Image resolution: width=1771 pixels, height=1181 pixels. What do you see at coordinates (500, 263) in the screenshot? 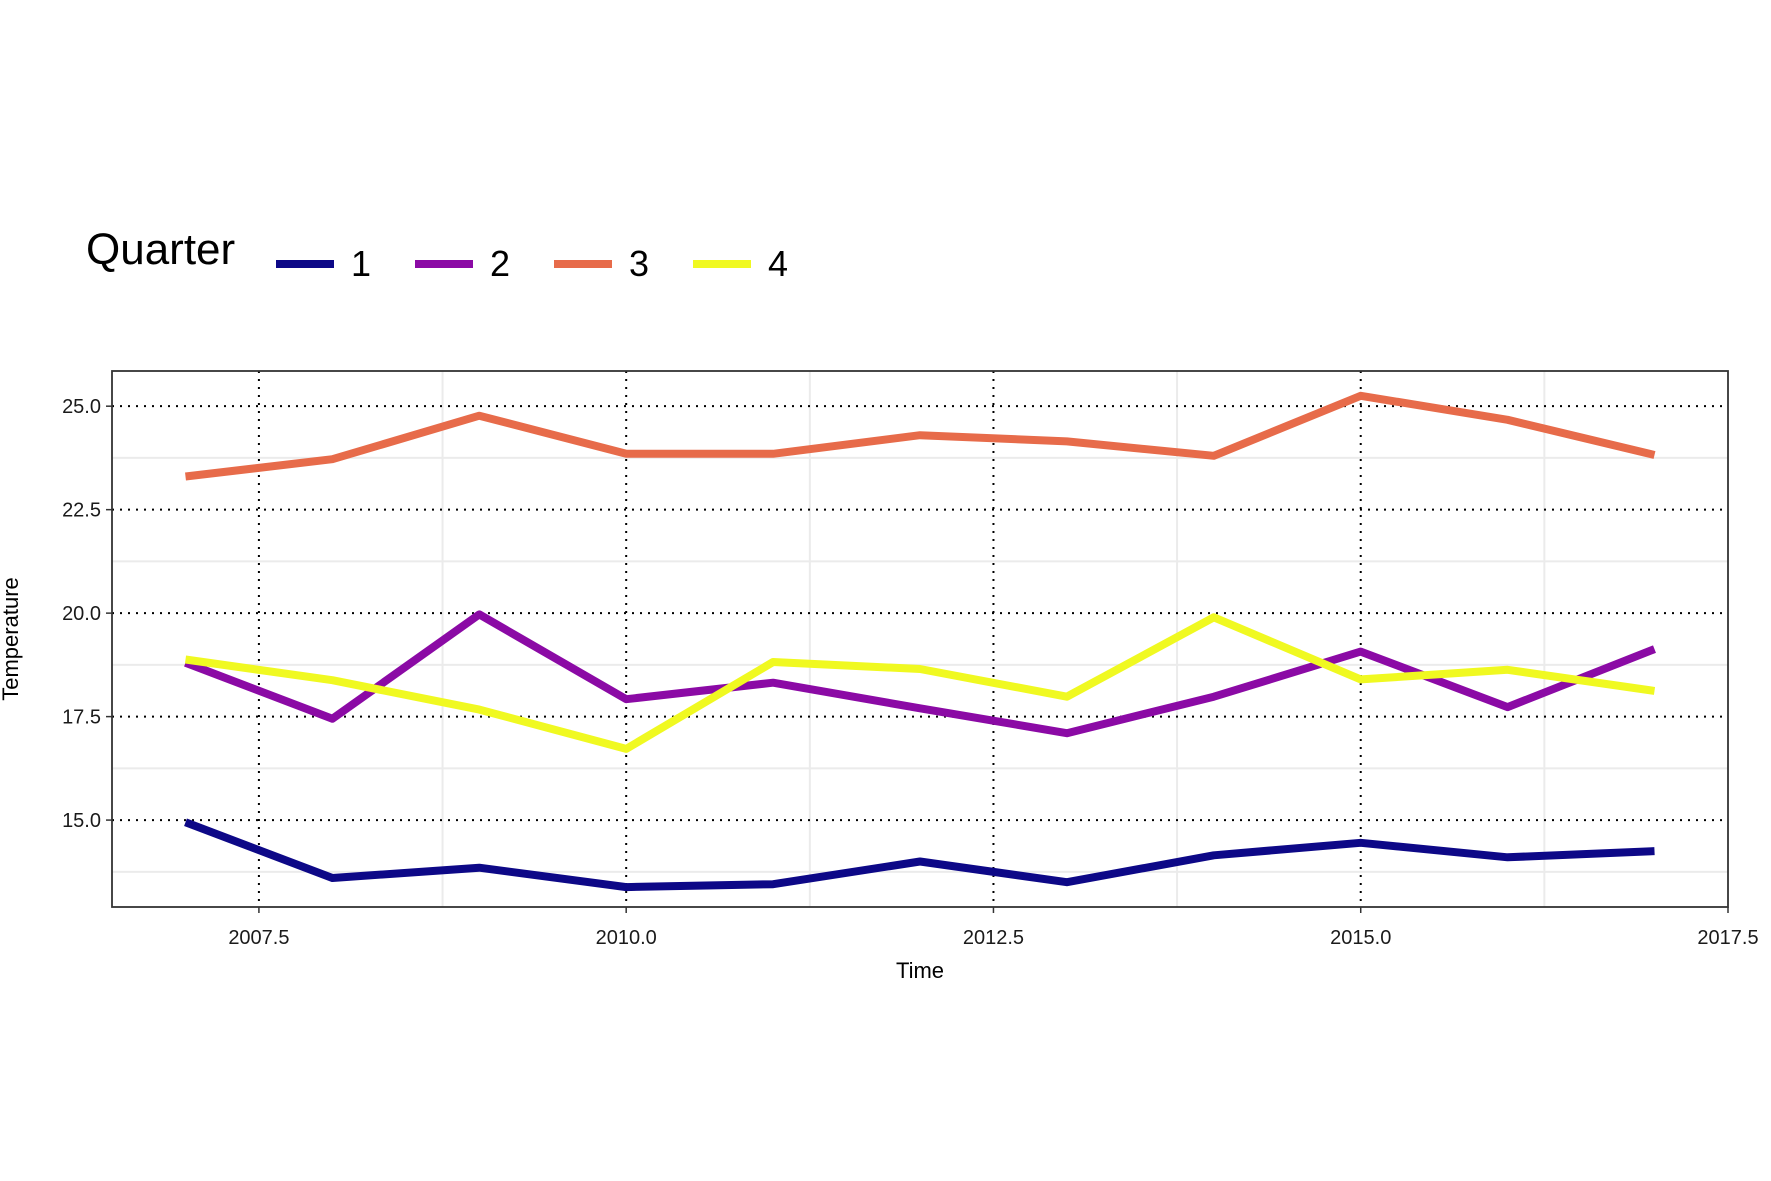
I see `legend-label-2: 2` at bounding box center [500, 263].